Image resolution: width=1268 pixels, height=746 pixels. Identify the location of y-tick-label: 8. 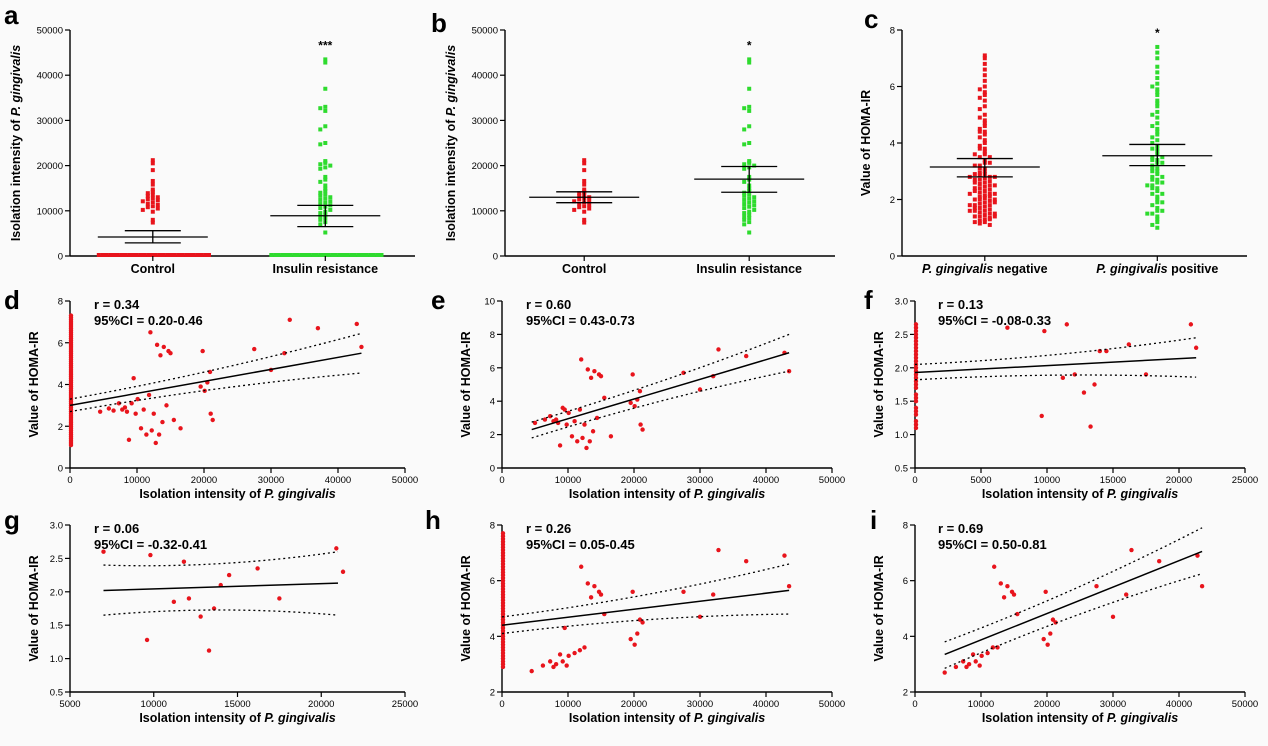
(905, 526).